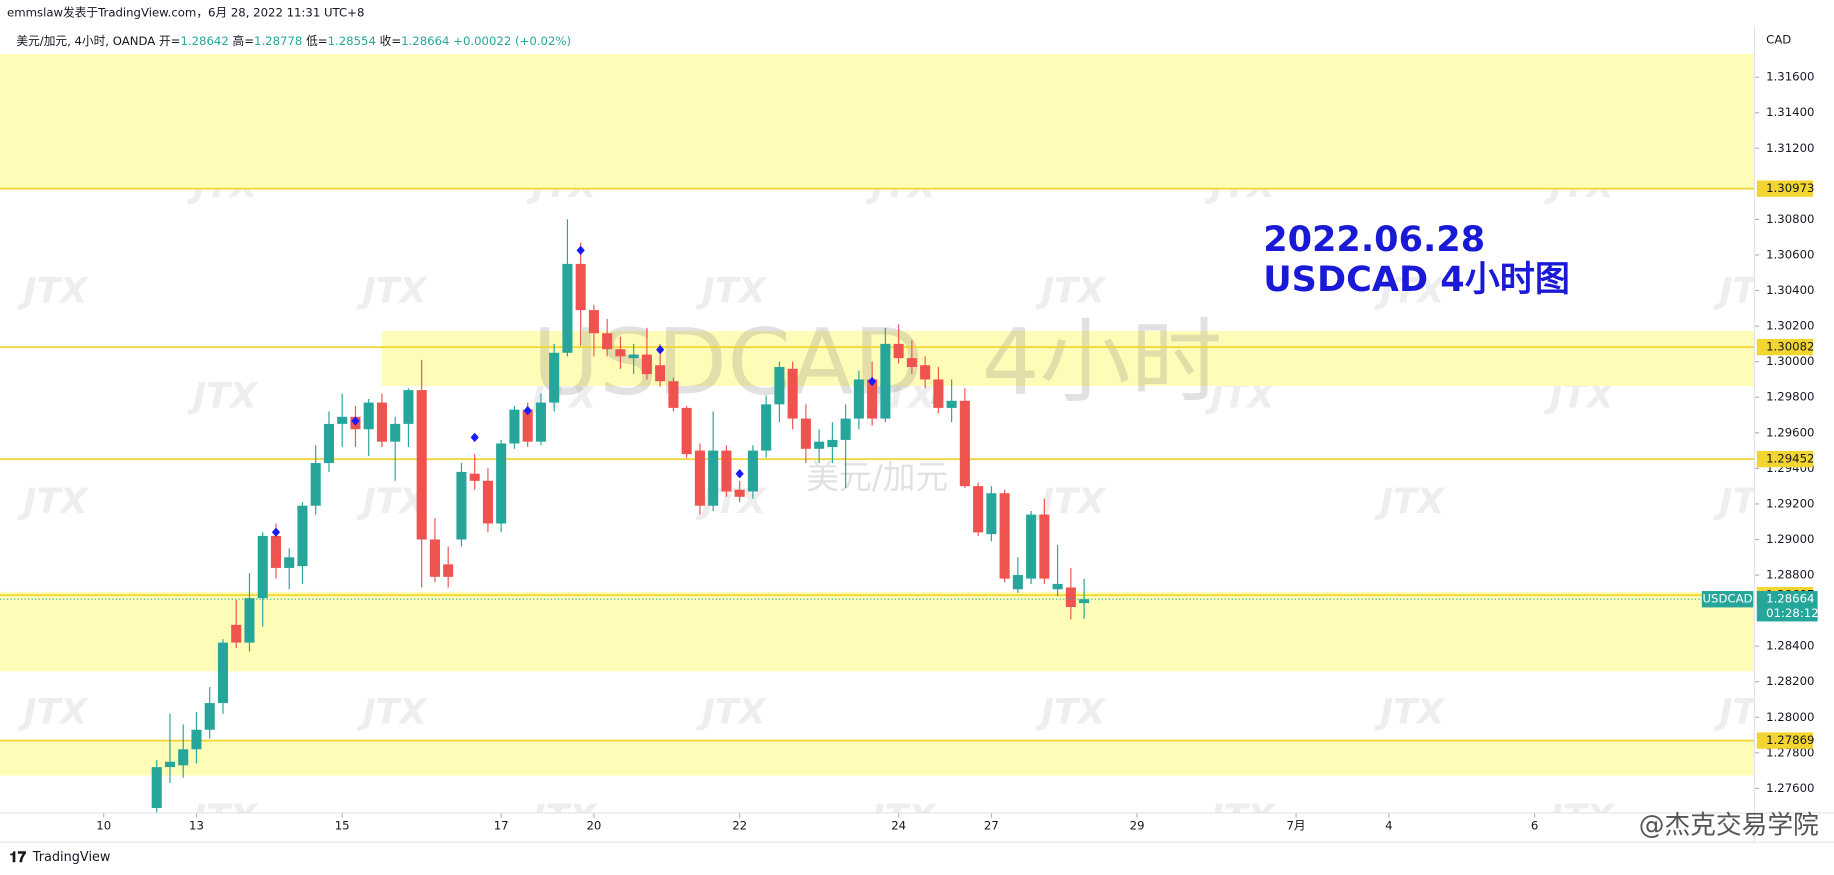  Describe the element at coordinates (1790, 717) in the screenshot. I see `y-tick-label: 1.28000` at that location.